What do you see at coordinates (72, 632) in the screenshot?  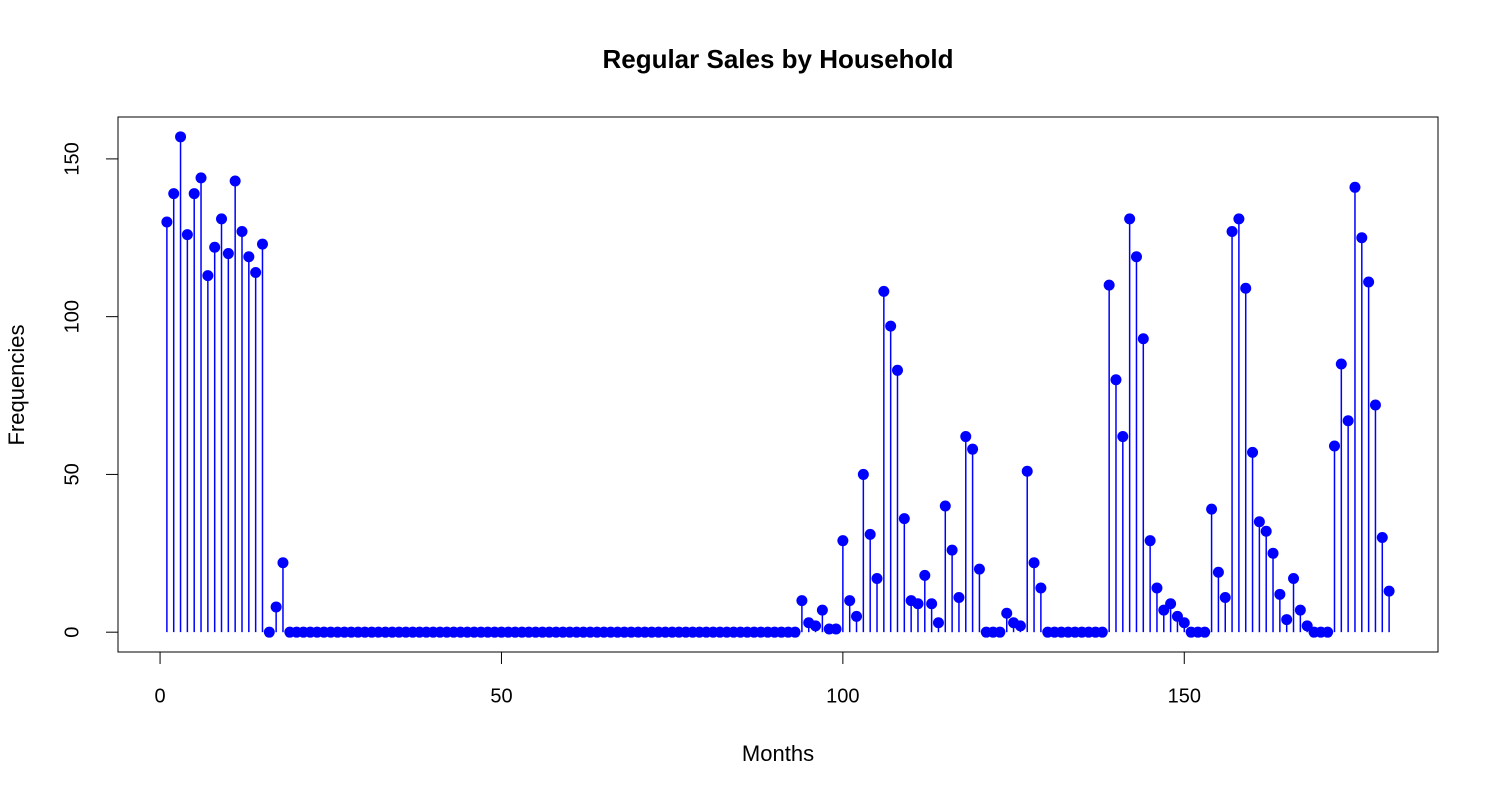 I see `y-tick-label: 0` at bounding box center [72, 632].